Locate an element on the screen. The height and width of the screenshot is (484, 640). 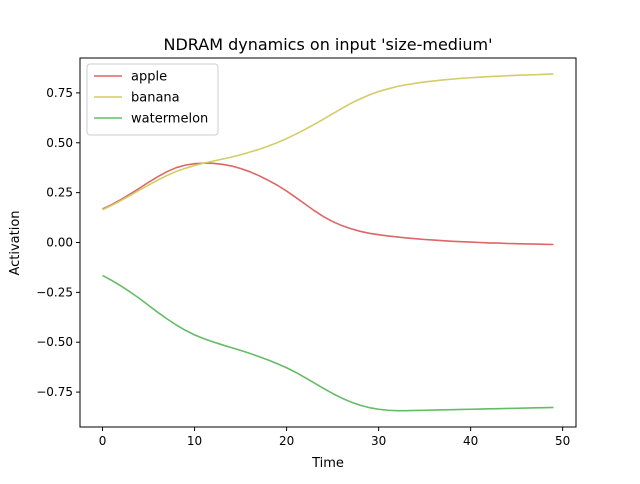
series-line-apple is located at coordinates (328, 204).